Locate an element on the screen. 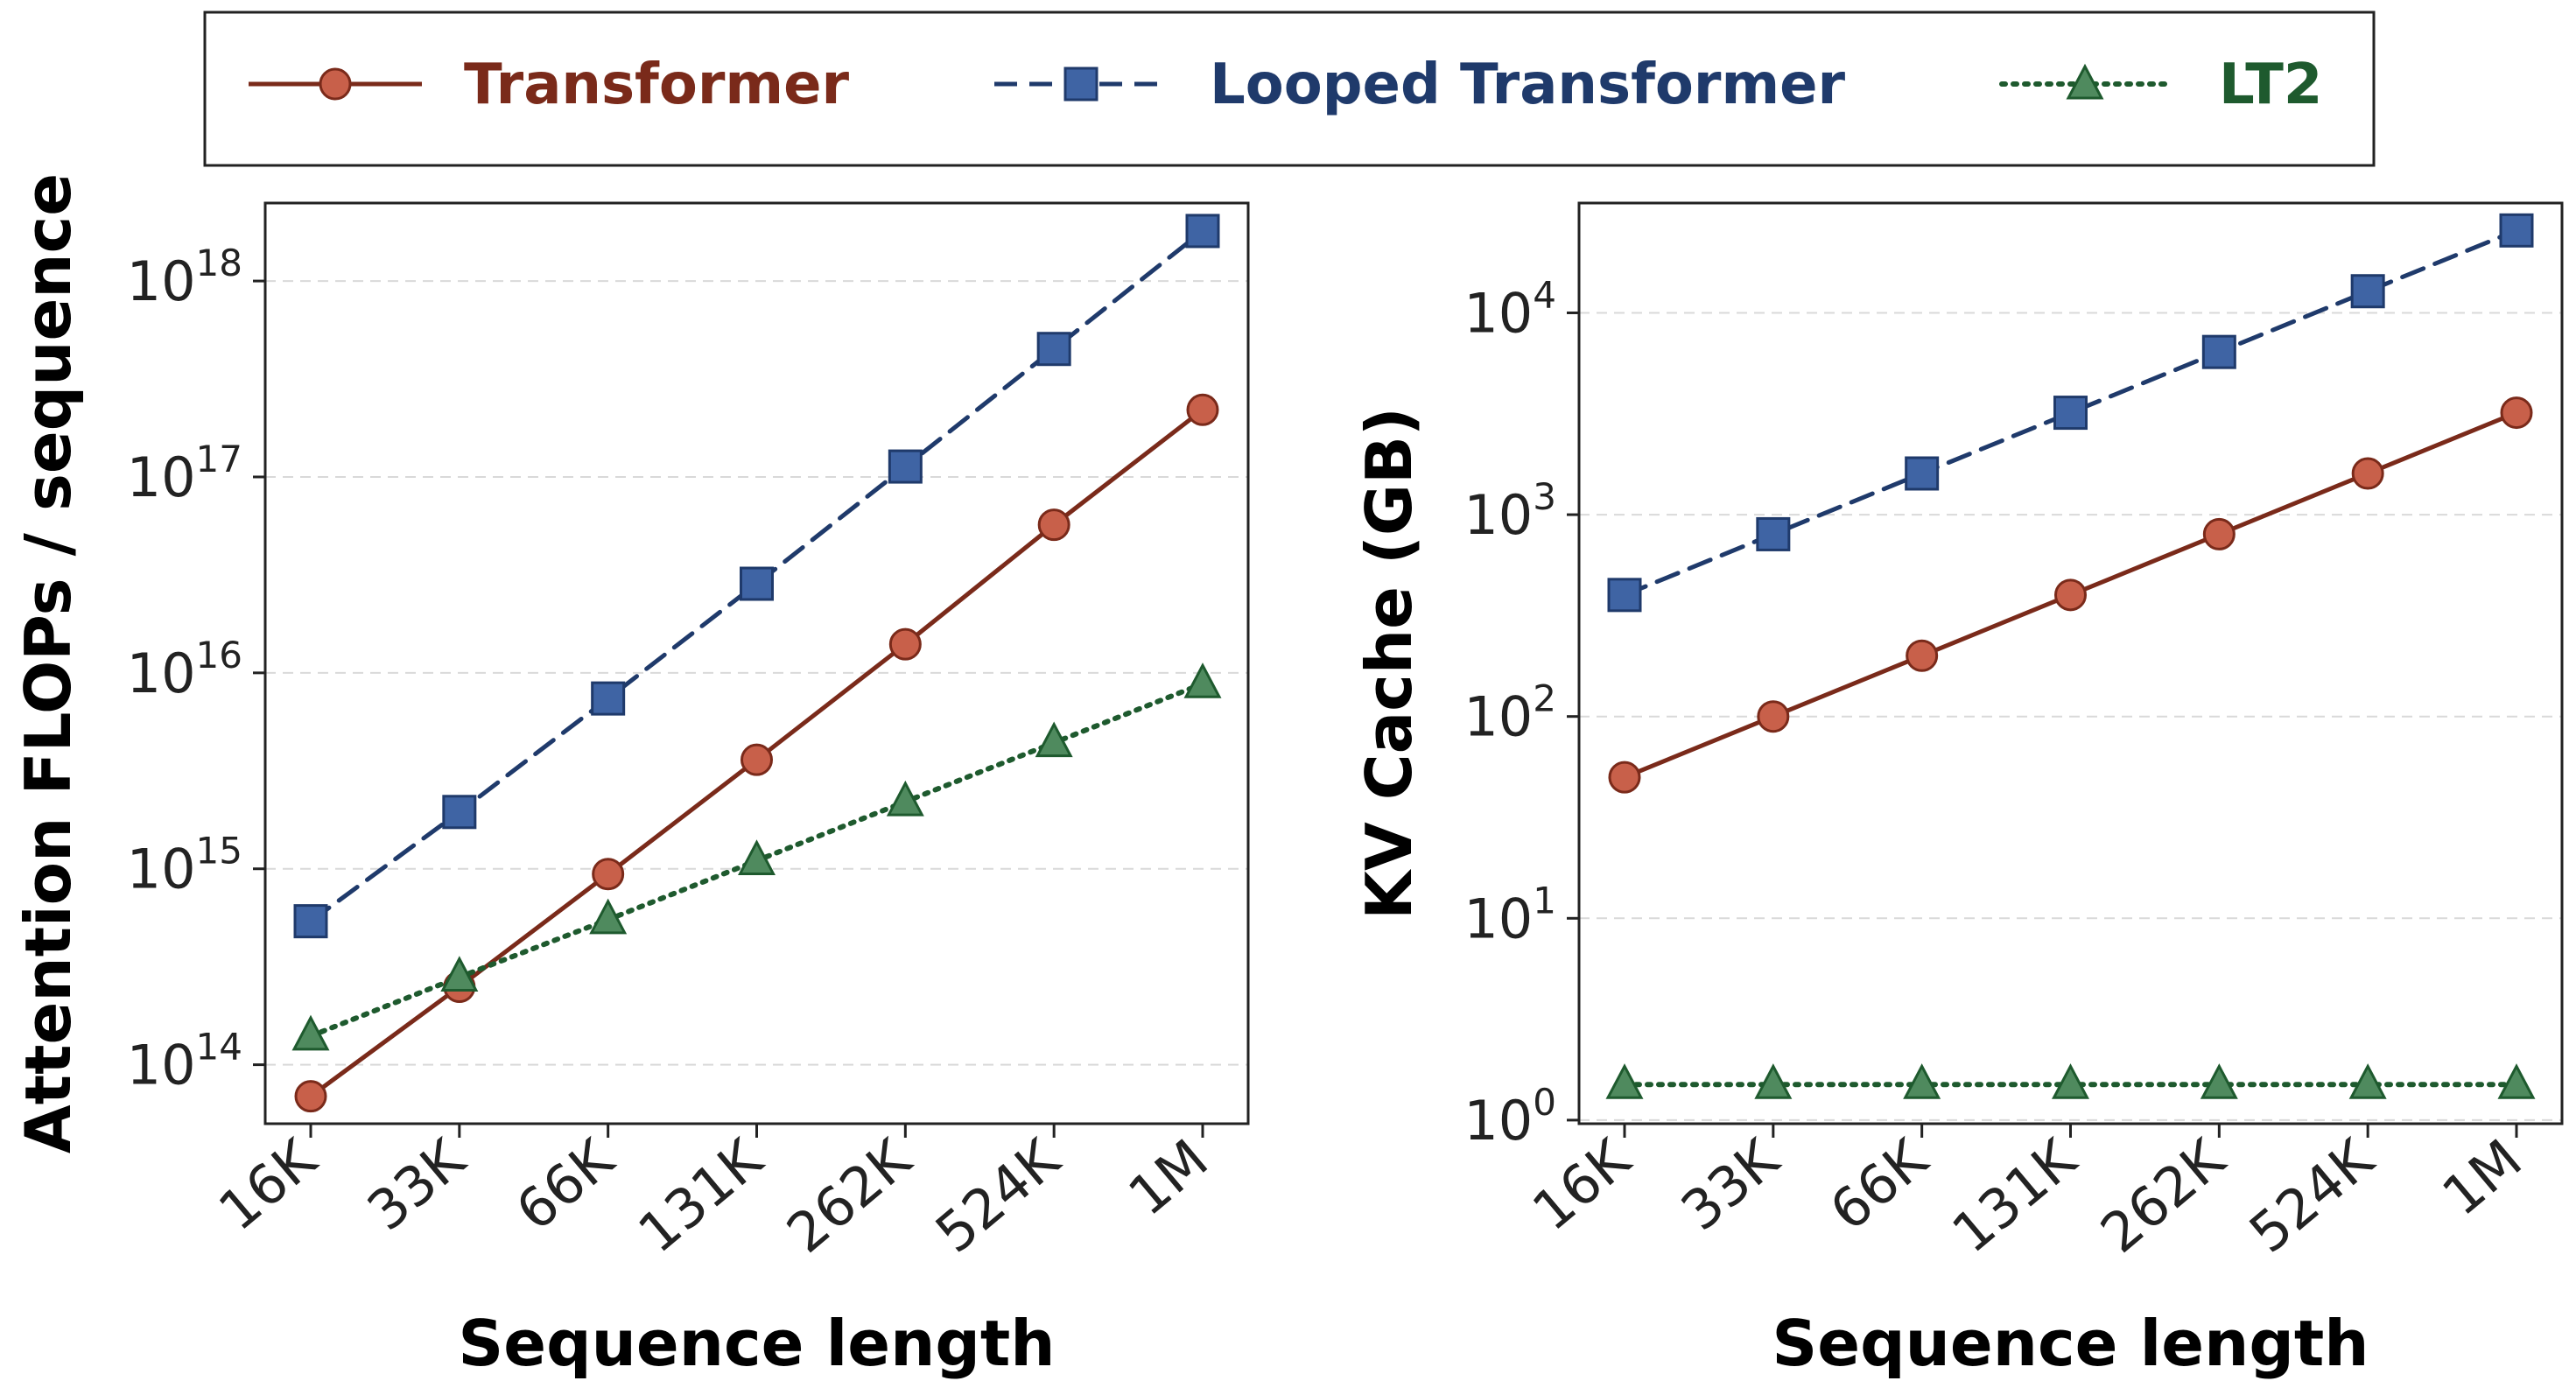 The image size is (2576, 1395). y-tick-exponent: 18 is located at coordinates (219, 263).